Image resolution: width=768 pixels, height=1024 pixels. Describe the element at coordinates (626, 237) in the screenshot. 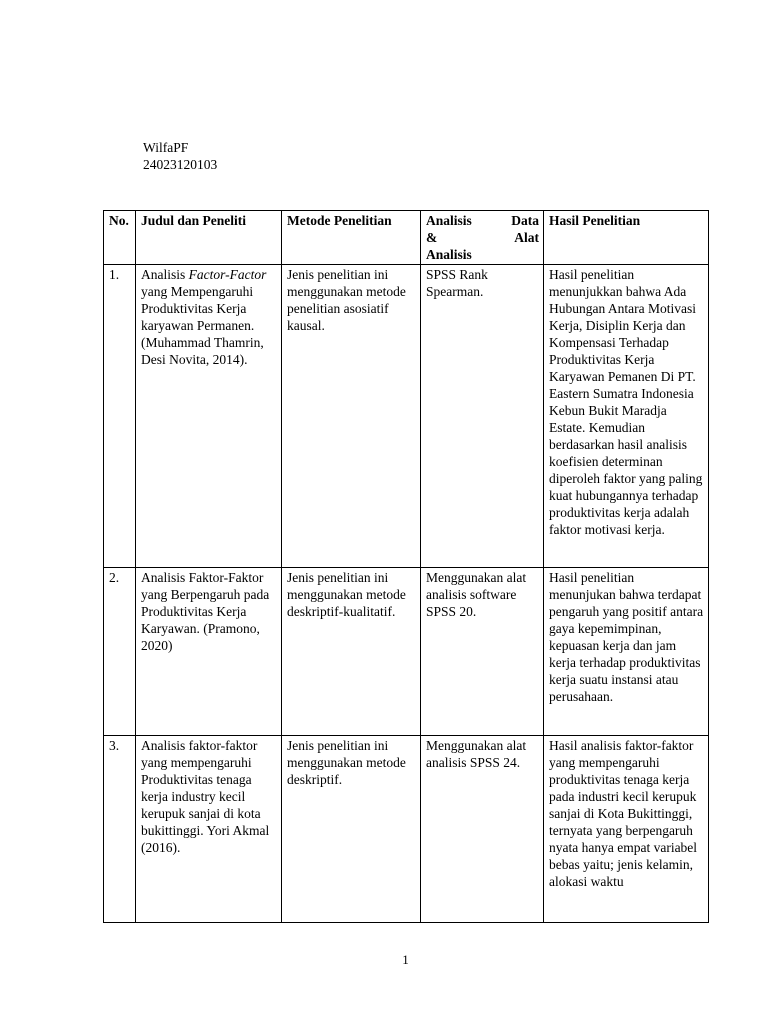

I see `header-hasil: Hasil Penelitian` at that location.